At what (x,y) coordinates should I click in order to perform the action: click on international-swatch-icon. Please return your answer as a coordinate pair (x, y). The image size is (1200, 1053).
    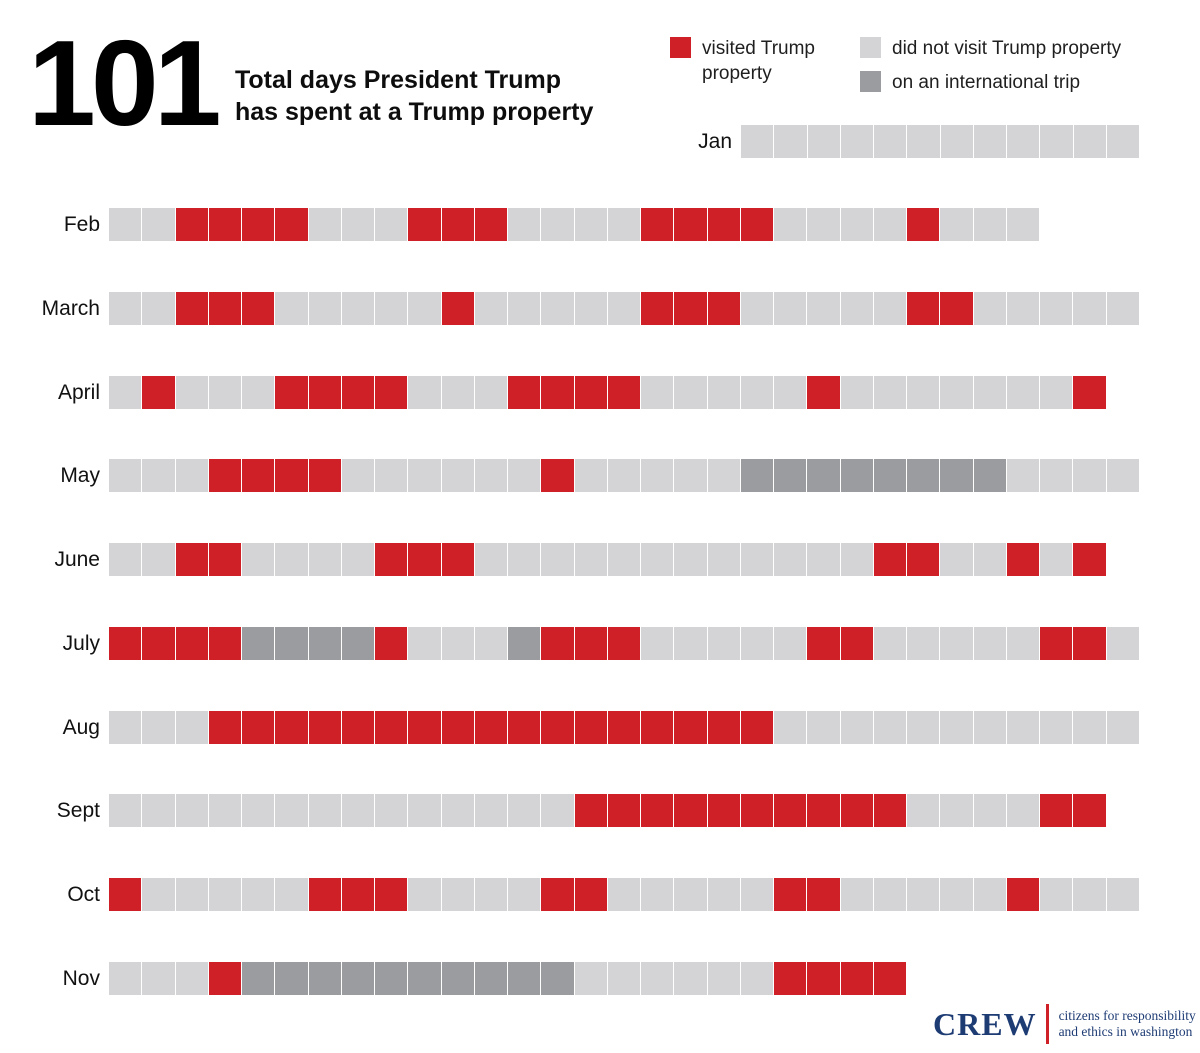
    Looking at the image, I should click on (870, 81).